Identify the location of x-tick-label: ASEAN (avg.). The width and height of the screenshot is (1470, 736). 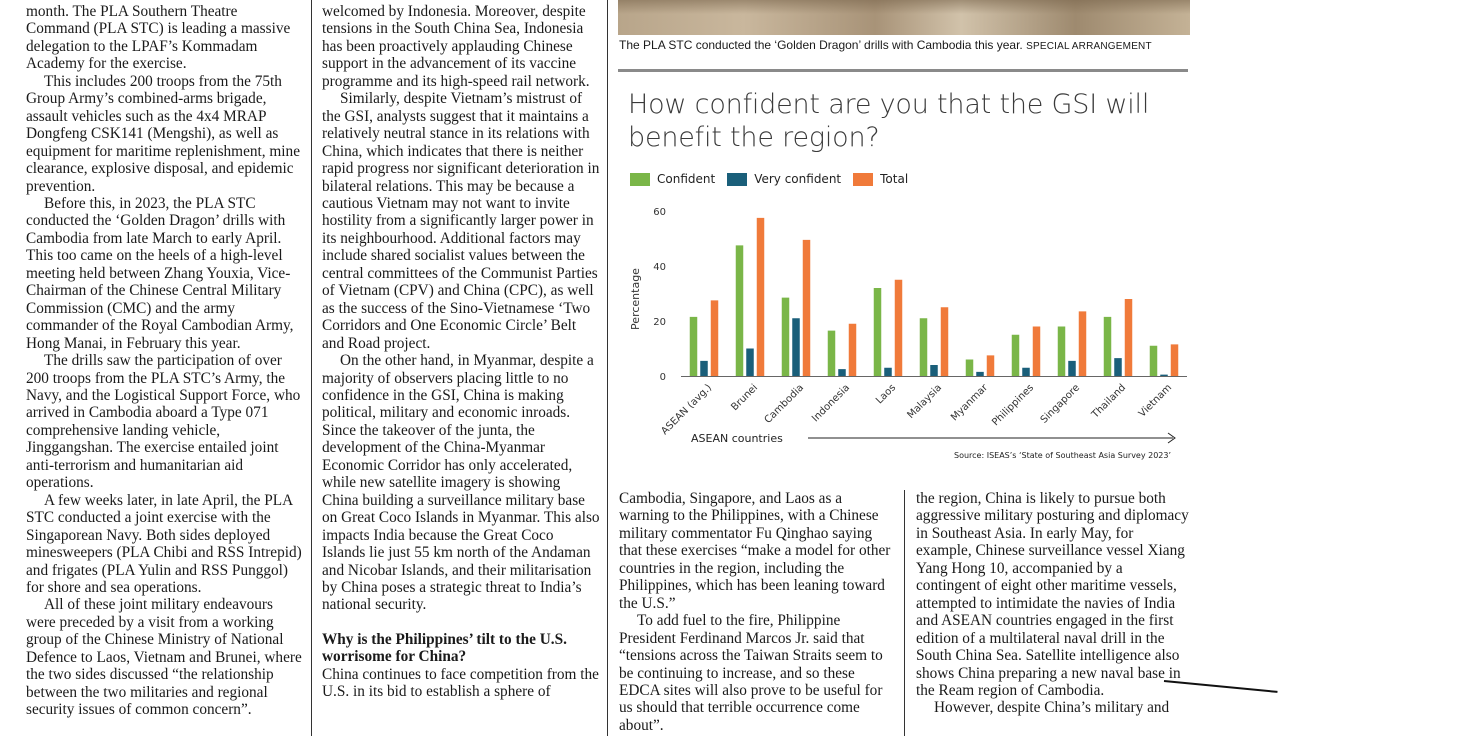
(686, 409).